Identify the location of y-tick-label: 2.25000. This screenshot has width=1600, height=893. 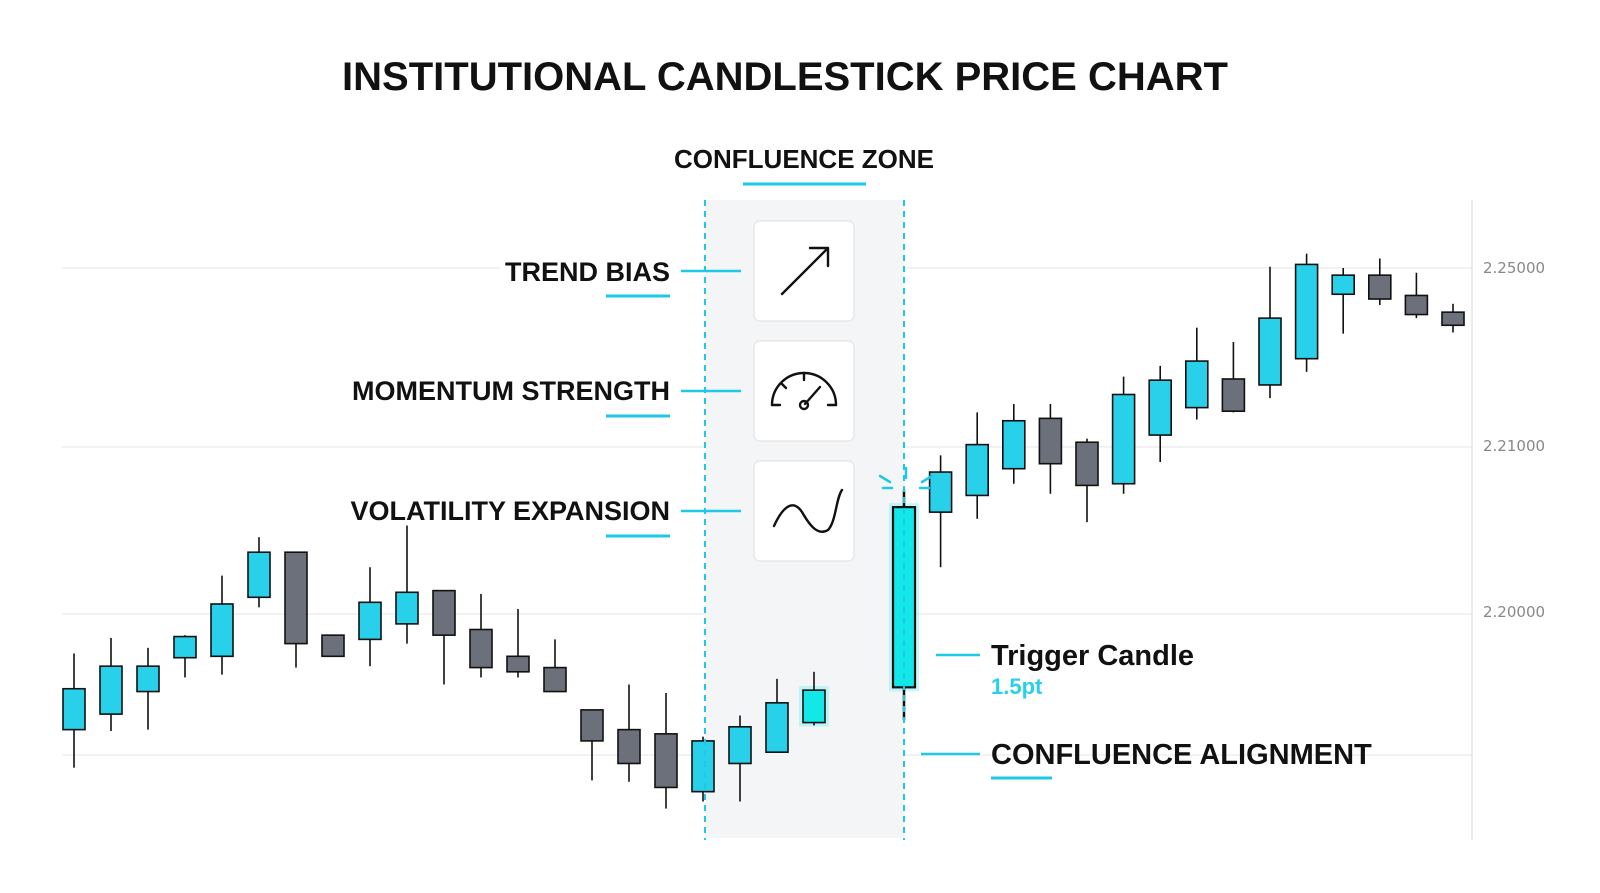
(1514, 268).